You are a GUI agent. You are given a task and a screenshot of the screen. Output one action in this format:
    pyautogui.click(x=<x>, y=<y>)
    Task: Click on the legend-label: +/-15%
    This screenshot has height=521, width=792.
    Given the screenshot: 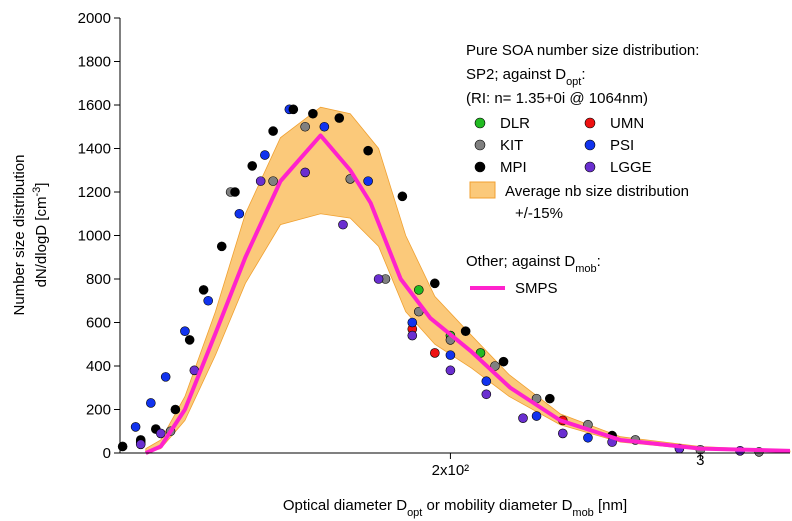 What is the action you would take?
    pyautogui.click(x=539, y=213)
    